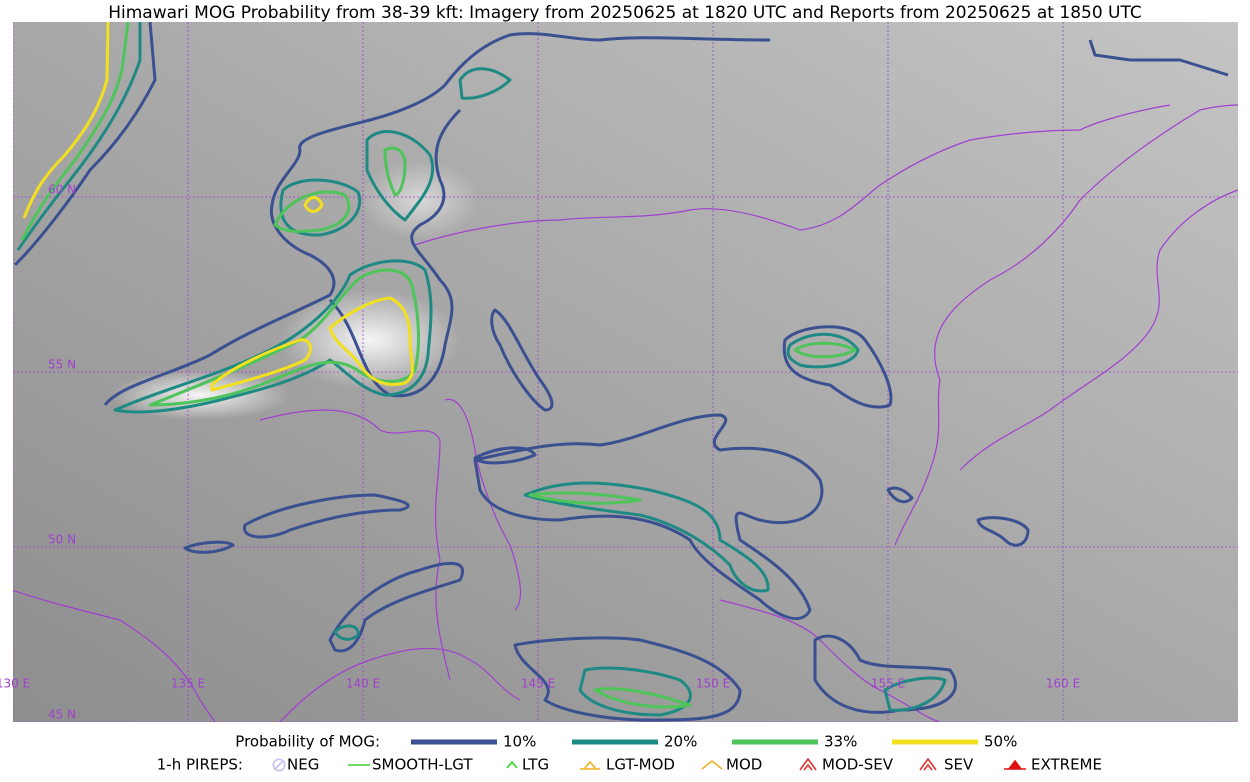  I want to click on lat-label: 45 N, so click(62, 715).